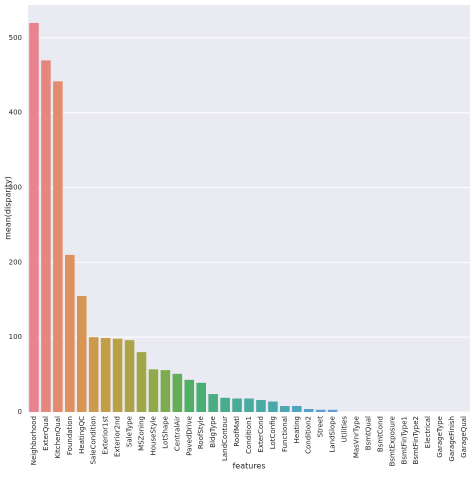 This screenshot has width=474, height=478. Describe the element at coordinates (130, 431) in the screenshot. I see `x-tick-label: SaleType` at that location.